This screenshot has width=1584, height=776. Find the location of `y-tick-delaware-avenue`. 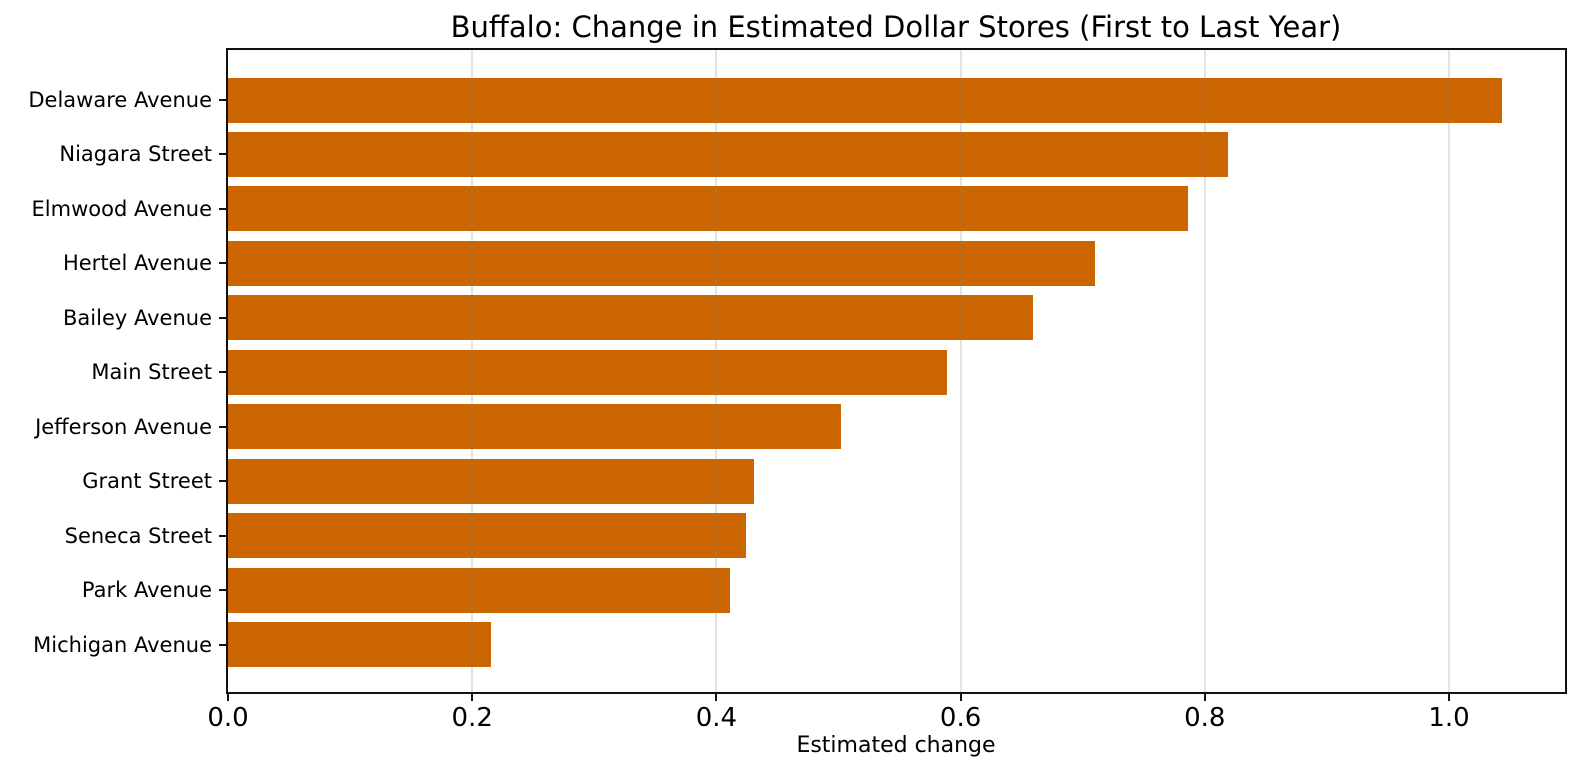

y-tick-delaware-avenue is located at coordinates (222, 100).